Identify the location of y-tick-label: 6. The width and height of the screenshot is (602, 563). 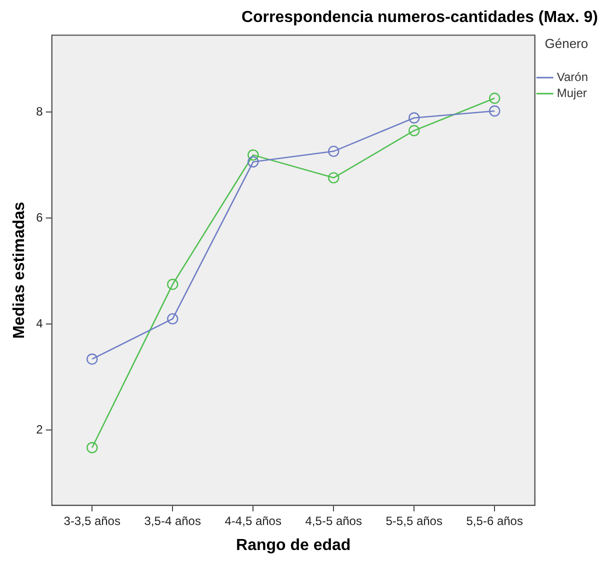
(40, 217).